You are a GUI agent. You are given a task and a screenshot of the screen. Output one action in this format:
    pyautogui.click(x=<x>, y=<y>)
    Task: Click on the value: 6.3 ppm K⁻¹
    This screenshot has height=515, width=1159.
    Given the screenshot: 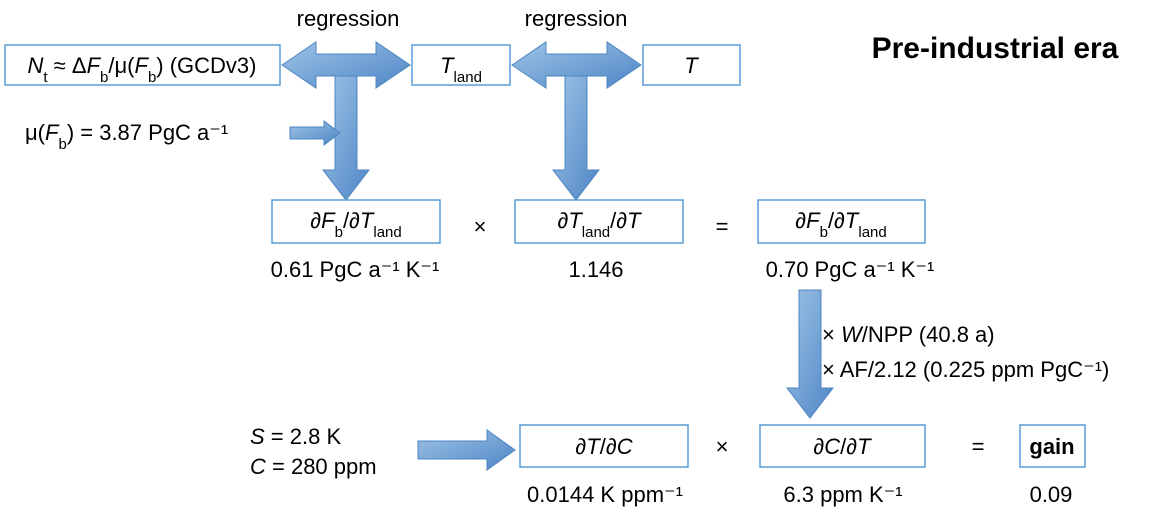 What is the action you would take?
    pyautogui.click(x=842, y=494)
    